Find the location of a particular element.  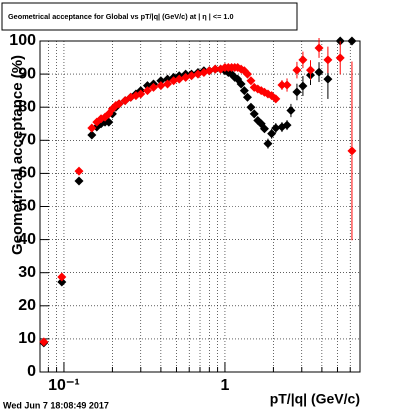

footer: Wed Jun 7 18:08:49 2017 is located at coordinates (56, 405).